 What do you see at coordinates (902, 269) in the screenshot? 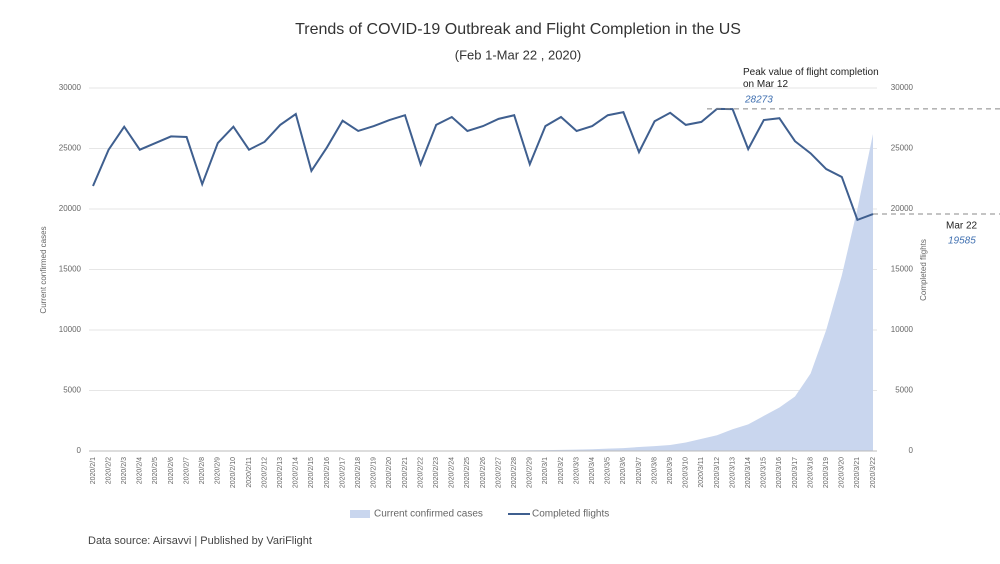
I see `y2-tick-label: 15000` at bounding box center [902, 269].